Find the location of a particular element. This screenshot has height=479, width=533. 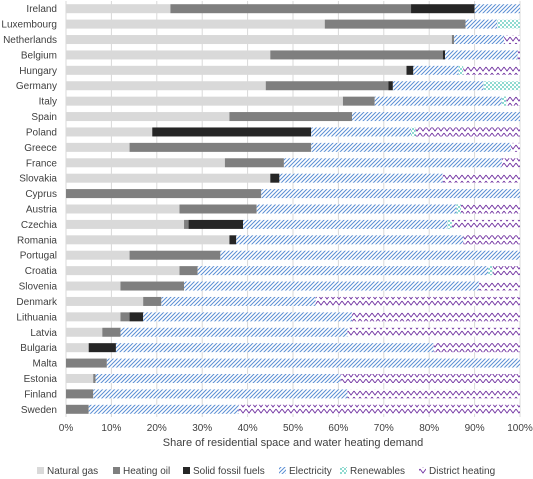

category-label: Austria is located at coordinates (42, 210).